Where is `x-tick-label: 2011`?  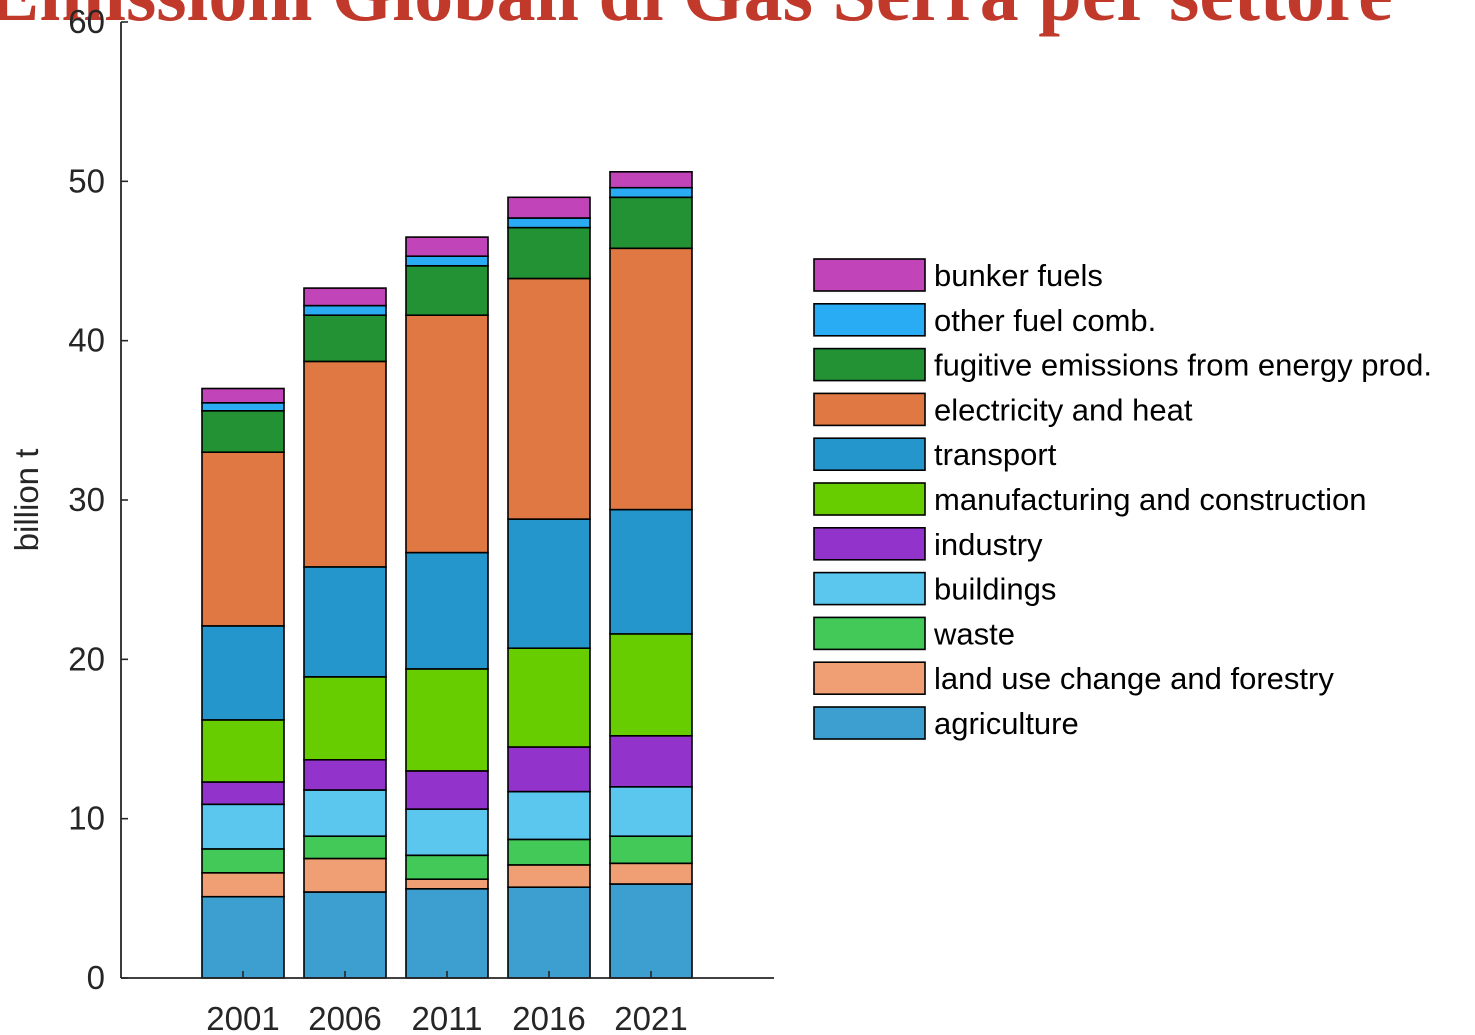
x-tick-label: 2011 is located at coordinates (447, 1017).